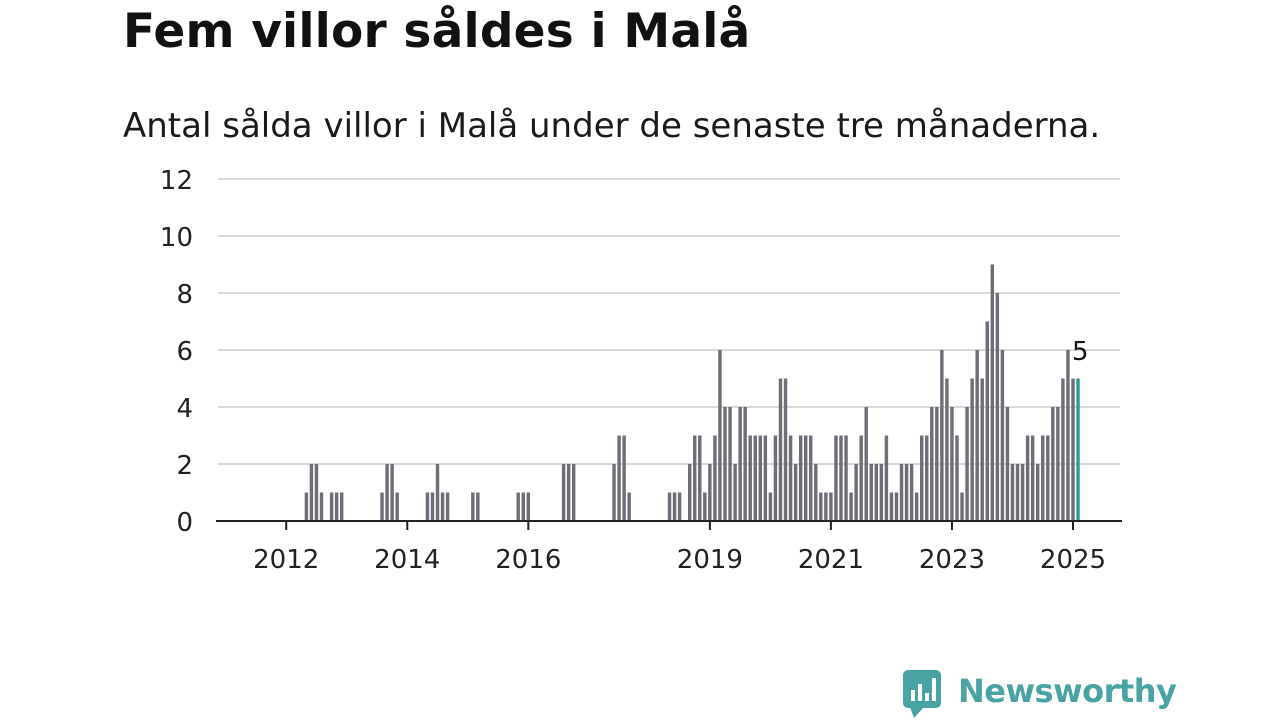  What do you see at coordinates (184, 352) in the screenshot?
I see `y-tick-label: 6` at bounding box center [184, 352].